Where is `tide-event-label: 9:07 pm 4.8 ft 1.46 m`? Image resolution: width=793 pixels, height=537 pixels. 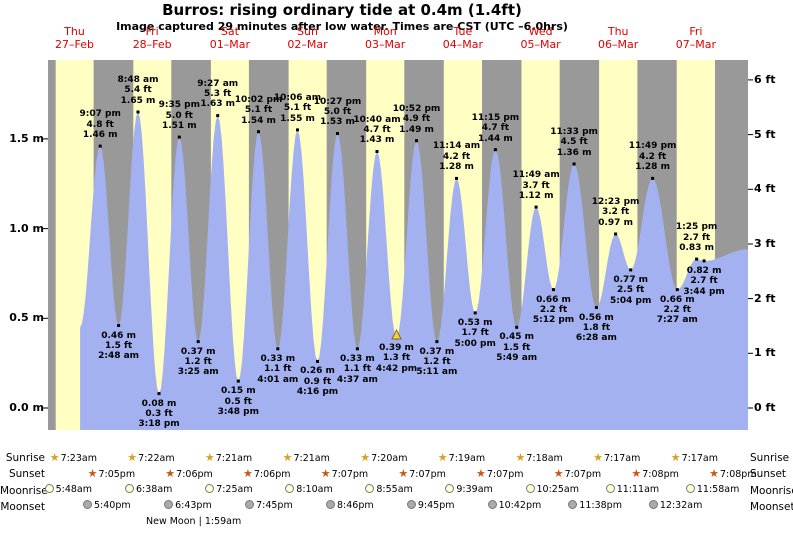
tide-event-label: 9:07 pm 4.8 ft 1.46 m is located at coordinates (100, 124).